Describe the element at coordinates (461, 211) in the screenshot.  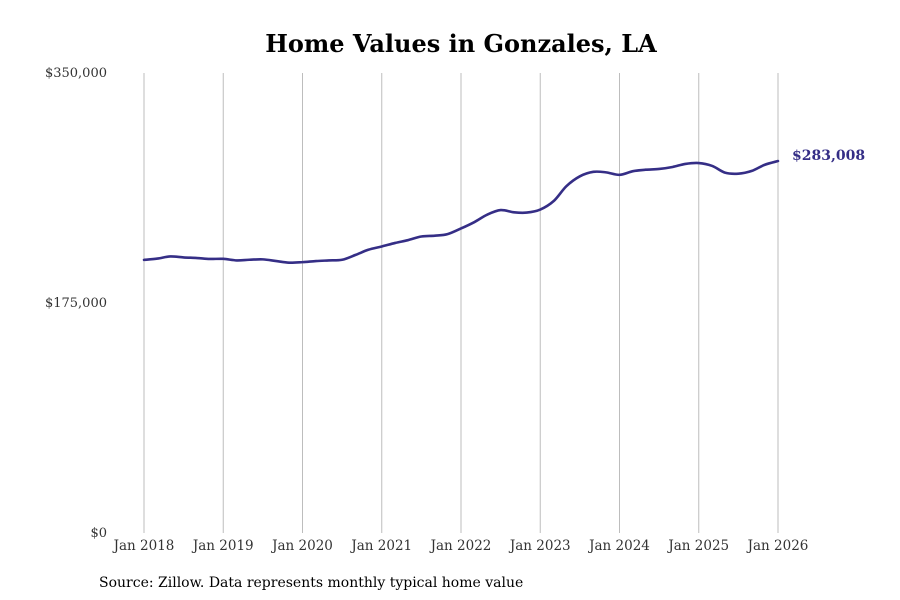
I see `series-line-home-value` at that location.